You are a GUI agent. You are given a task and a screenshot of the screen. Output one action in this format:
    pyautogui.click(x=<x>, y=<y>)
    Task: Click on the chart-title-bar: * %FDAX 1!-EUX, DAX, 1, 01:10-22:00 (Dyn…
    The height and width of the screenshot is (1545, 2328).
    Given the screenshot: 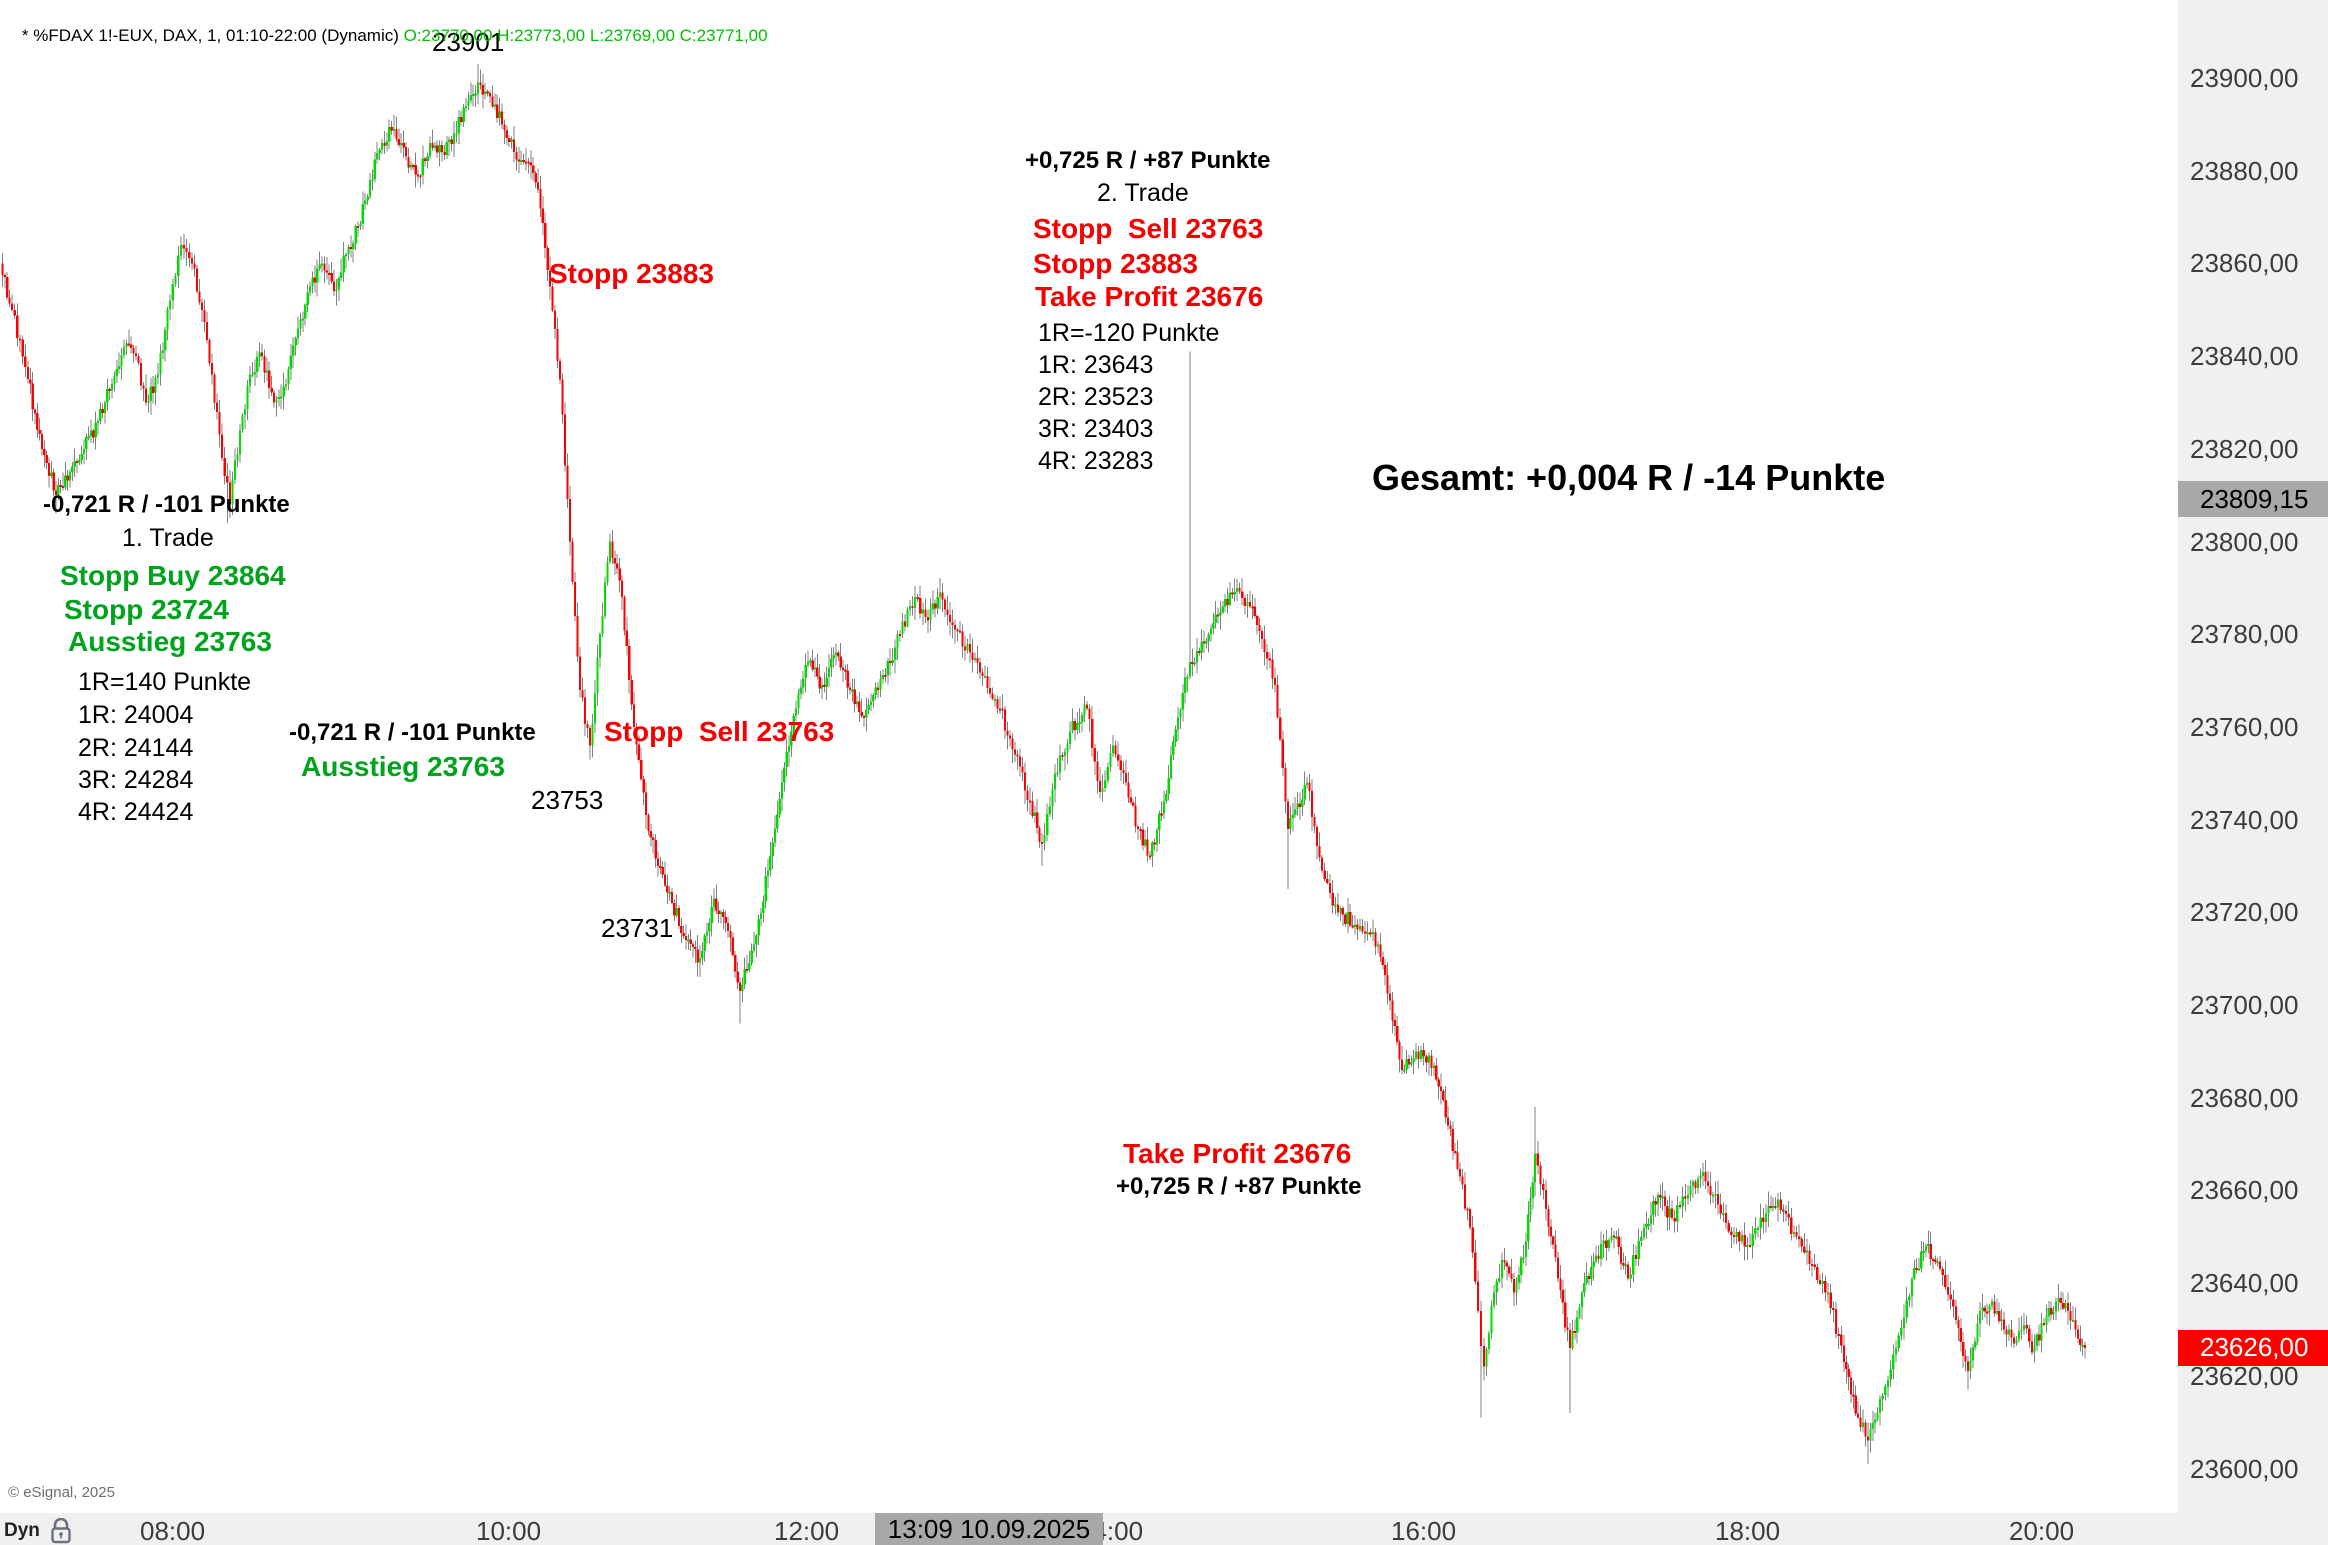 What is the action you would take?
    pyautogui.click(x=385, y=36)
    